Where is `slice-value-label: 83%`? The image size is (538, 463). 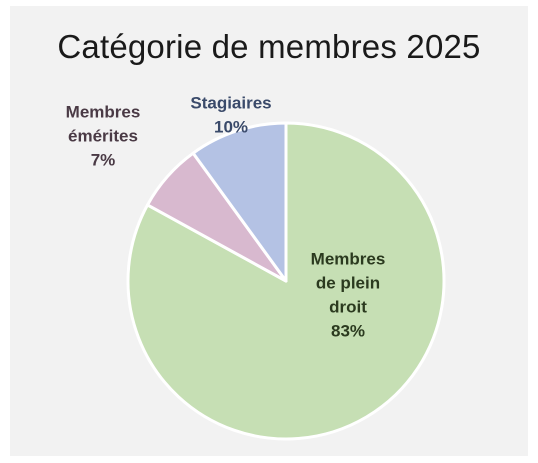
slice-value-label: 83% is located at coordinates (348, 330).